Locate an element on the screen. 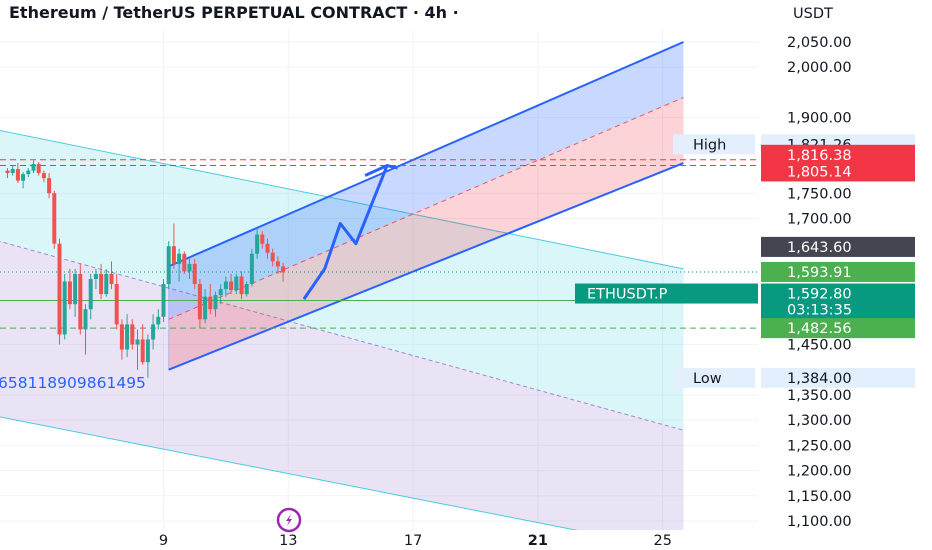  ticker-label: ETHUSDT.P is located at coordinates (627, 295).